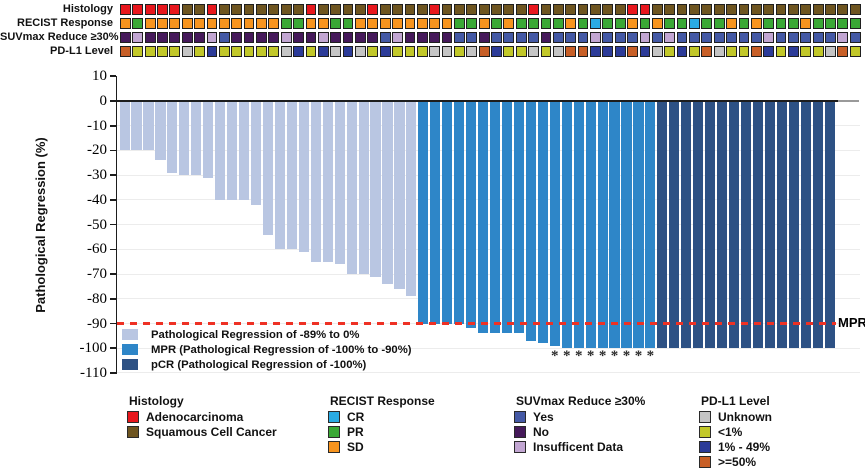 This screenshot has height=472, width=865. Describe the element at coordinates (133, 432) in the screenshot. I see `legend-swatch-squamous` at that location.